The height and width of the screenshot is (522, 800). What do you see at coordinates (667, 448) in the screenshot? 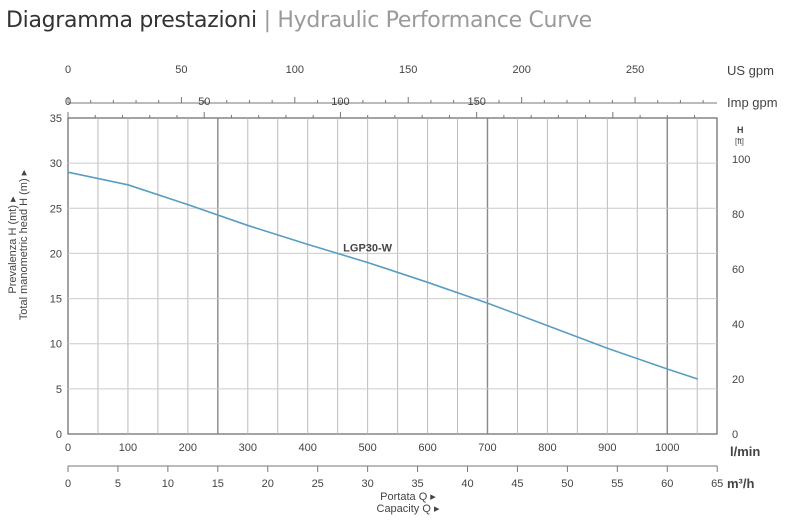
I see `x-tick-label: 1000` at bounding box center [667, 448].